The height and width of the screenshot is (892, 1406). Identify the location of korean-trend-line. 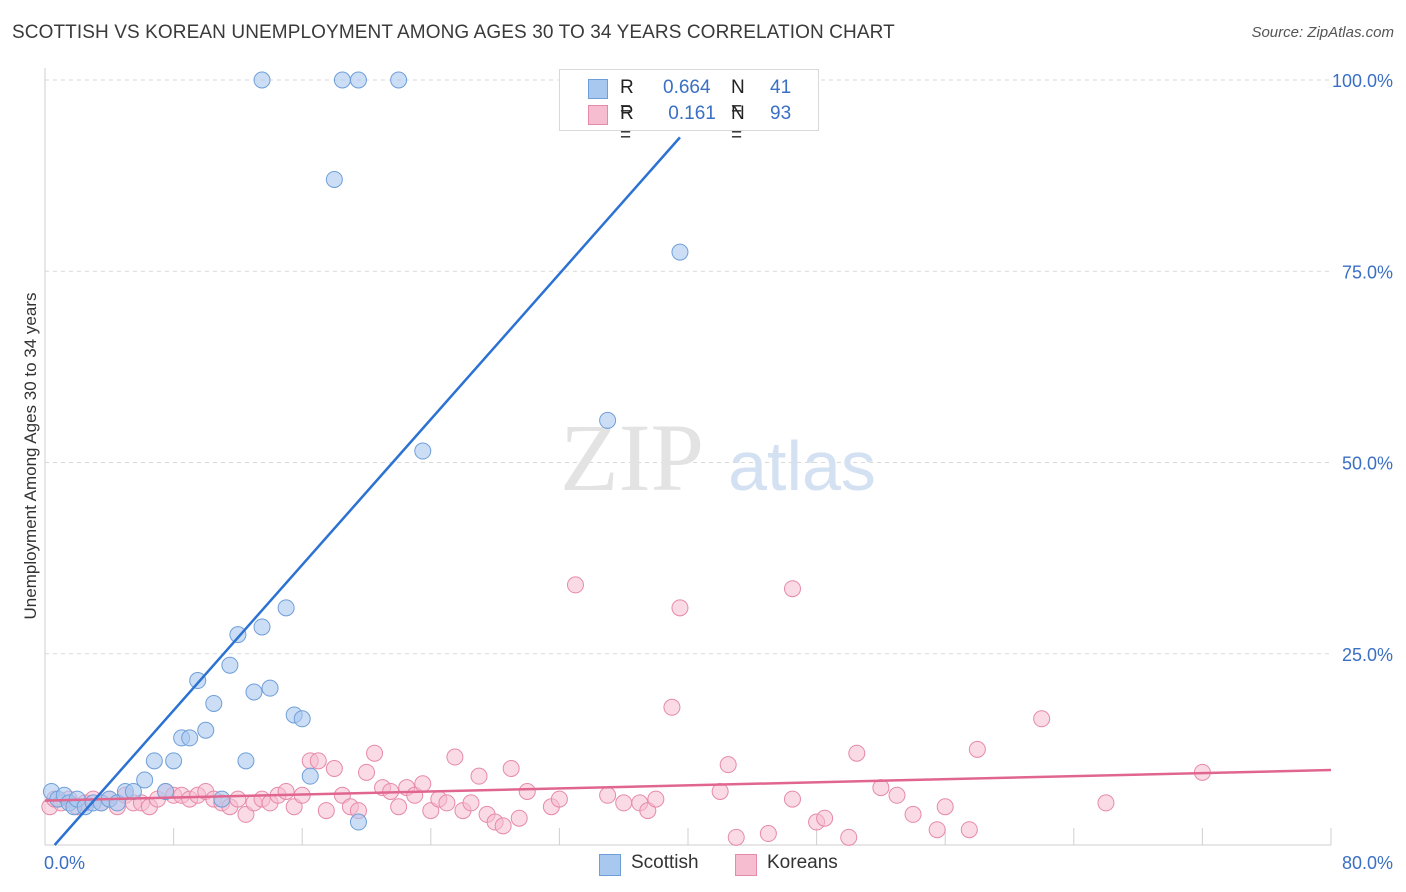
(688, 785).